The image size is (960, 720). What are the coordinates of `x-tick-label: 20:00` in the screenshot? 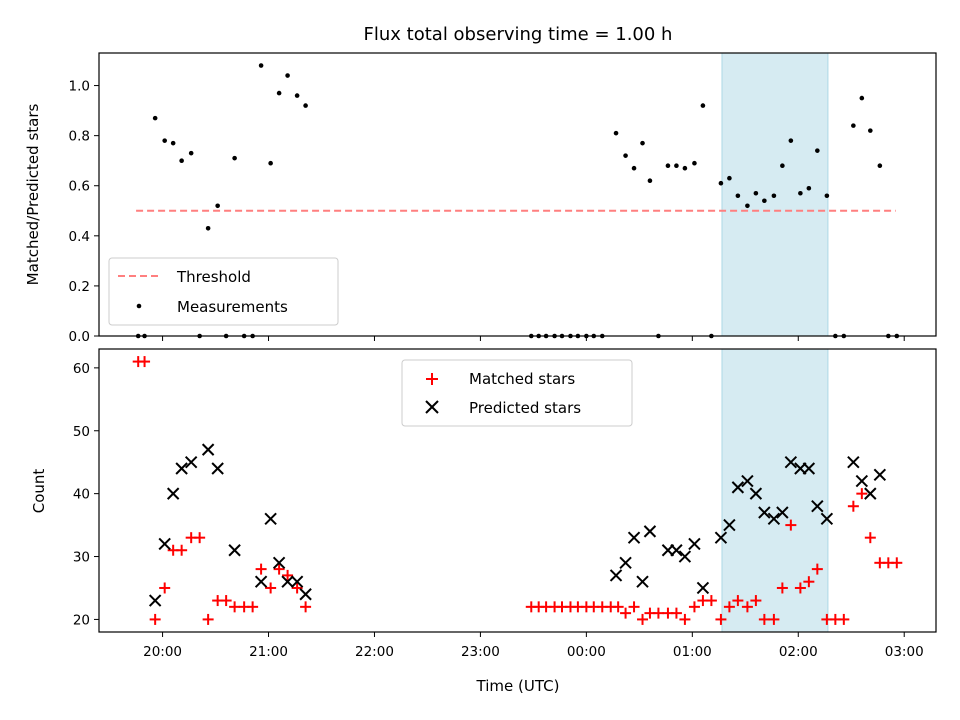 It's located at (162, 652).